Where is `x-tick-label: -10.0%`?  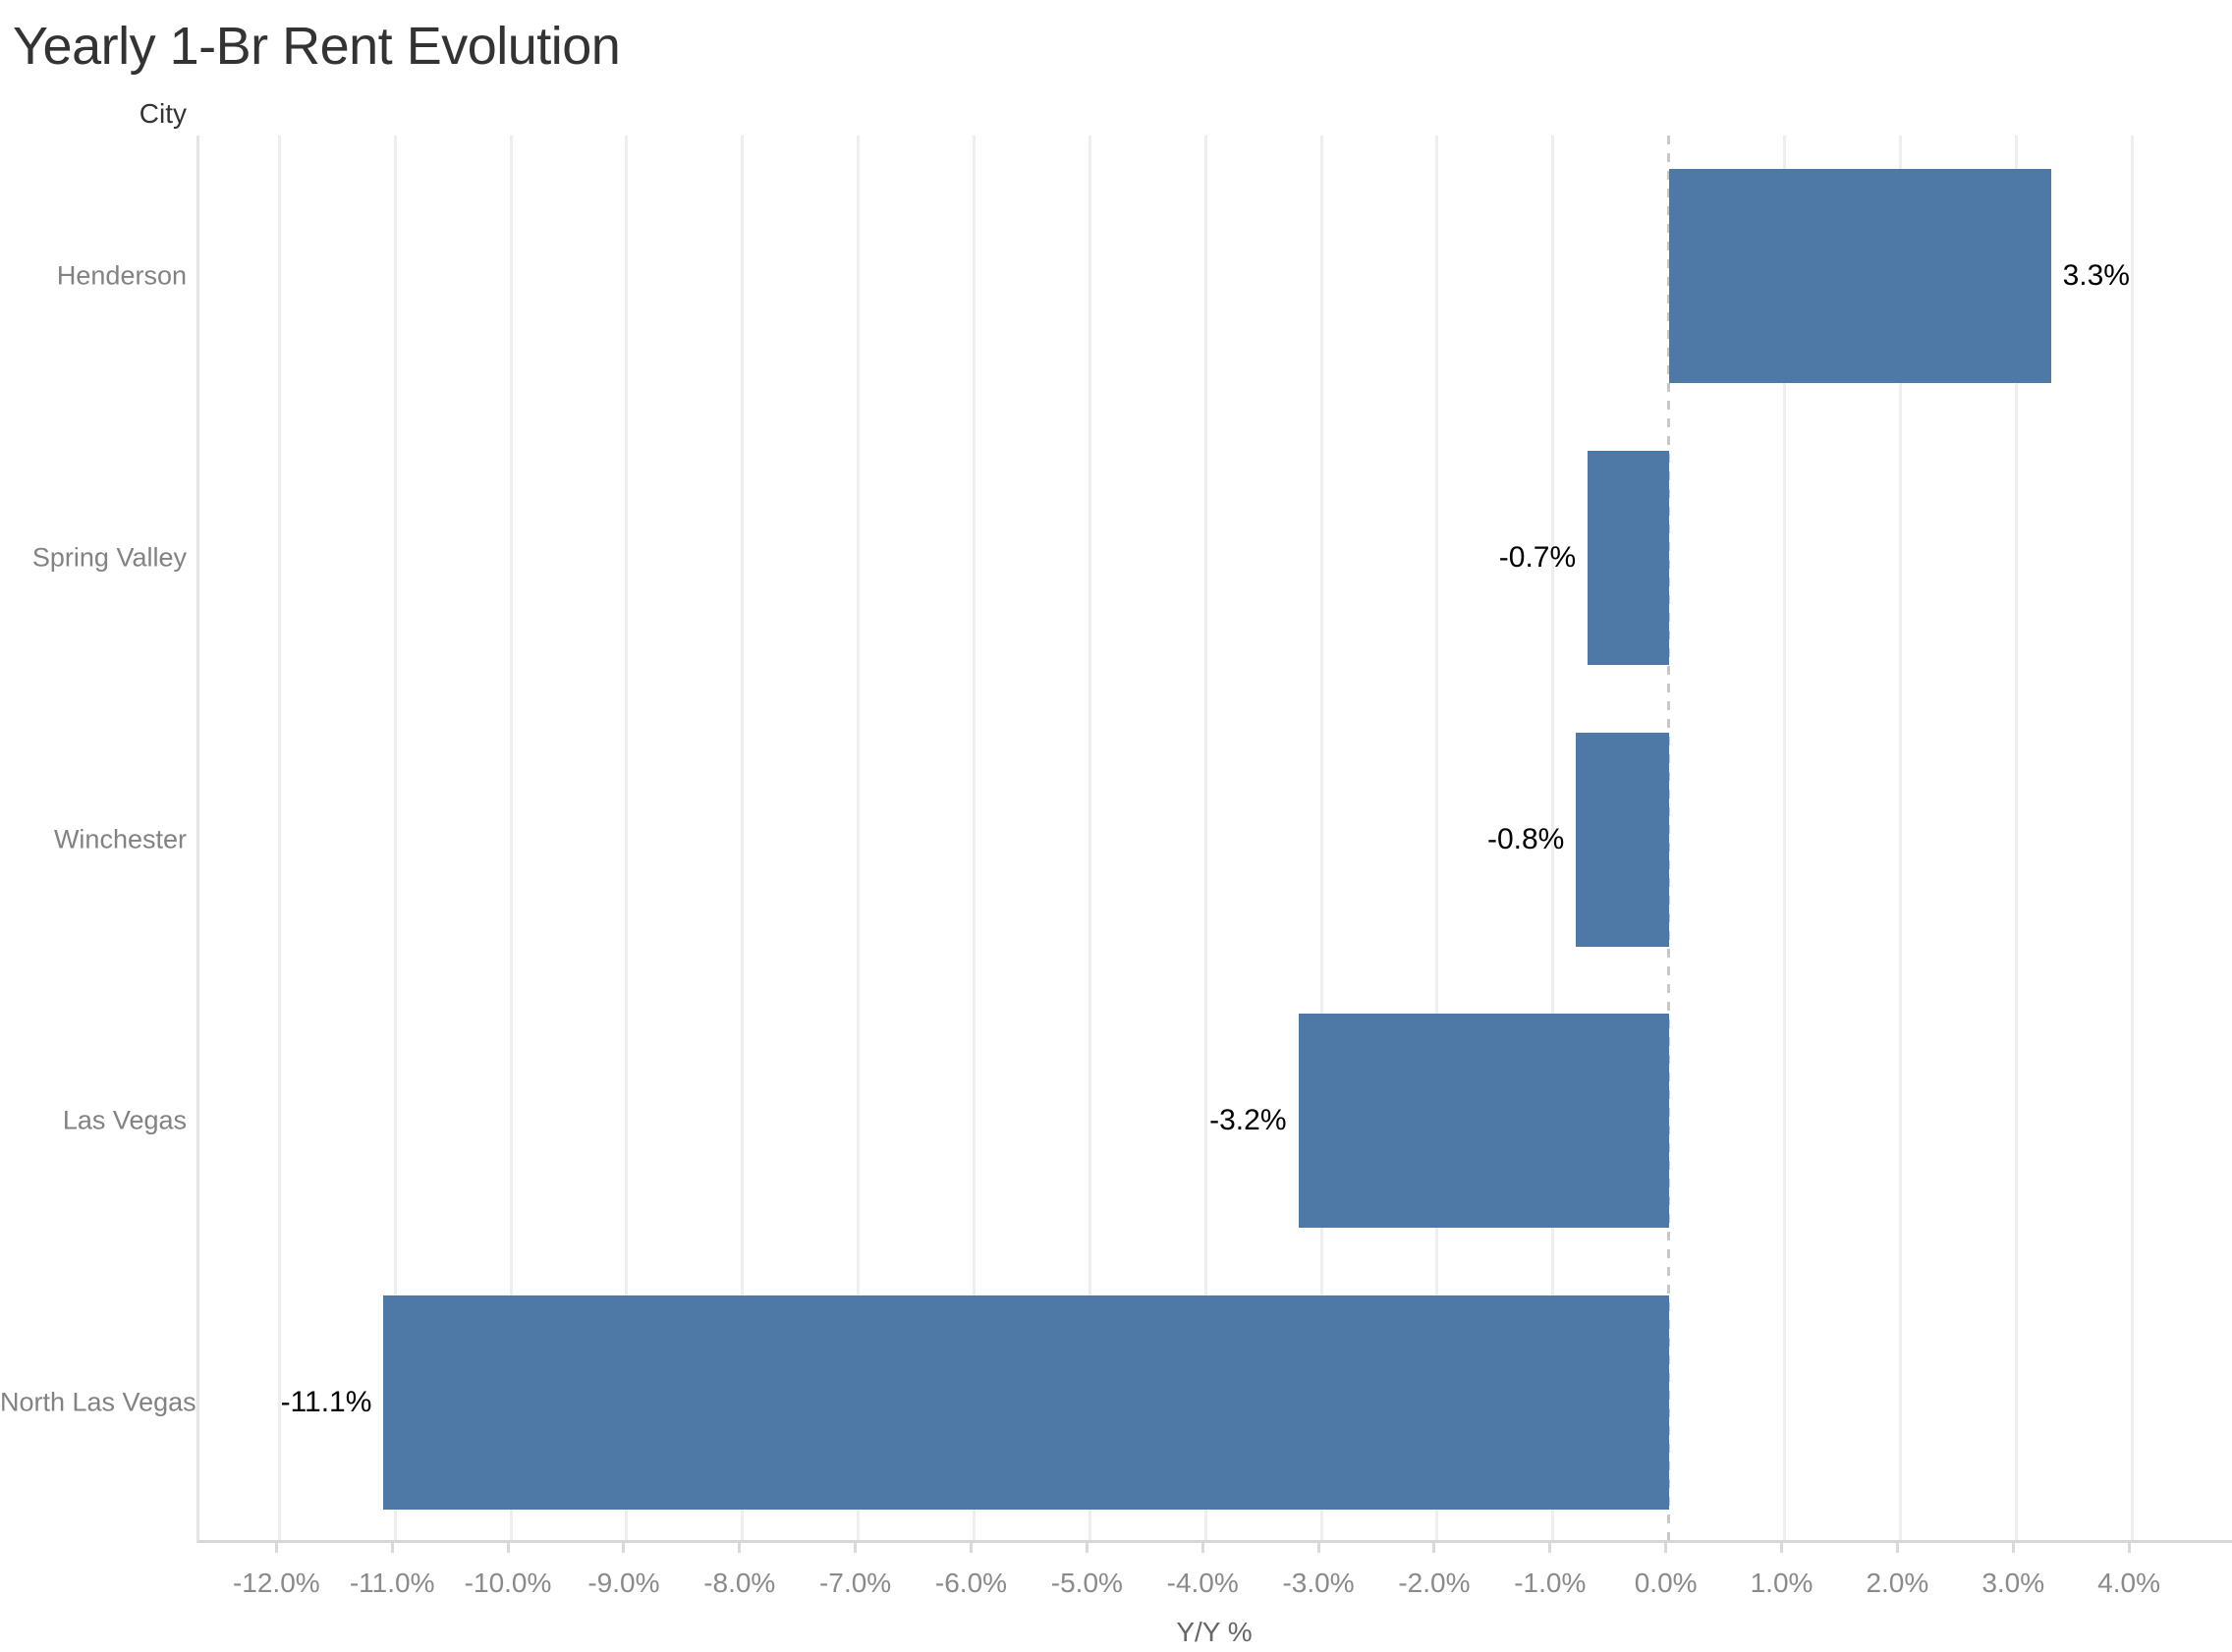
x-tick-label: -10.0% is located at coordinates (508, 1583).